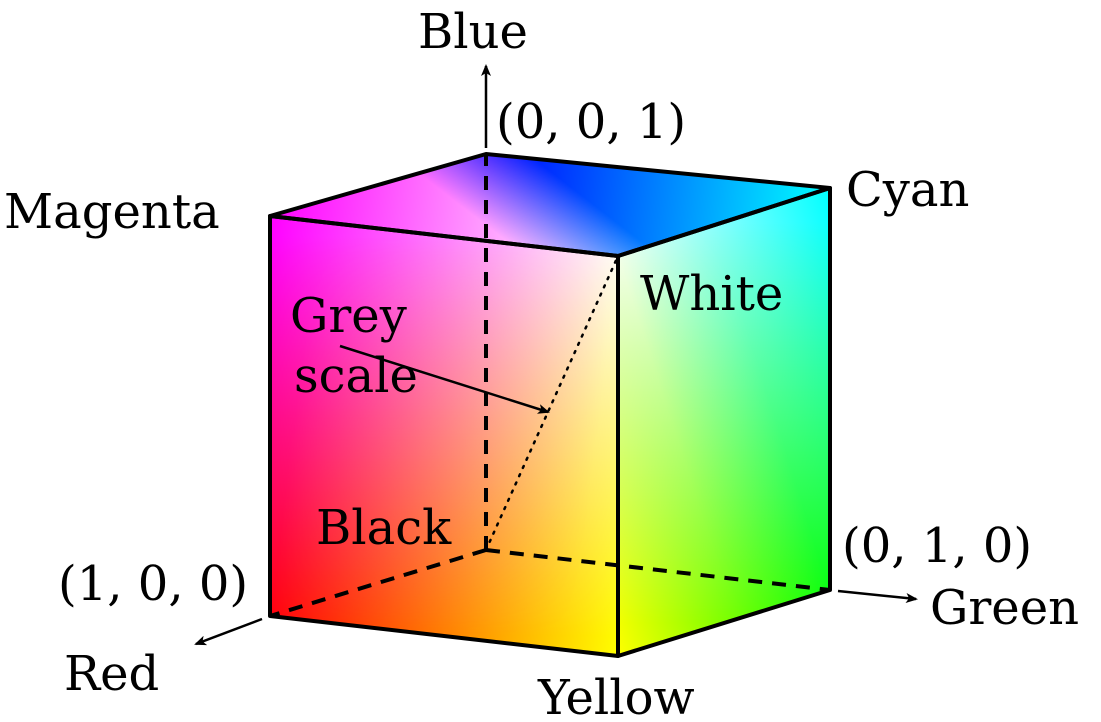 The height and width of the screenshot is (722, 1101). What do you see at coordinates (473, 32) in the screenshot?
I see `blue-label: Blue` at bounding box center [473, 32].